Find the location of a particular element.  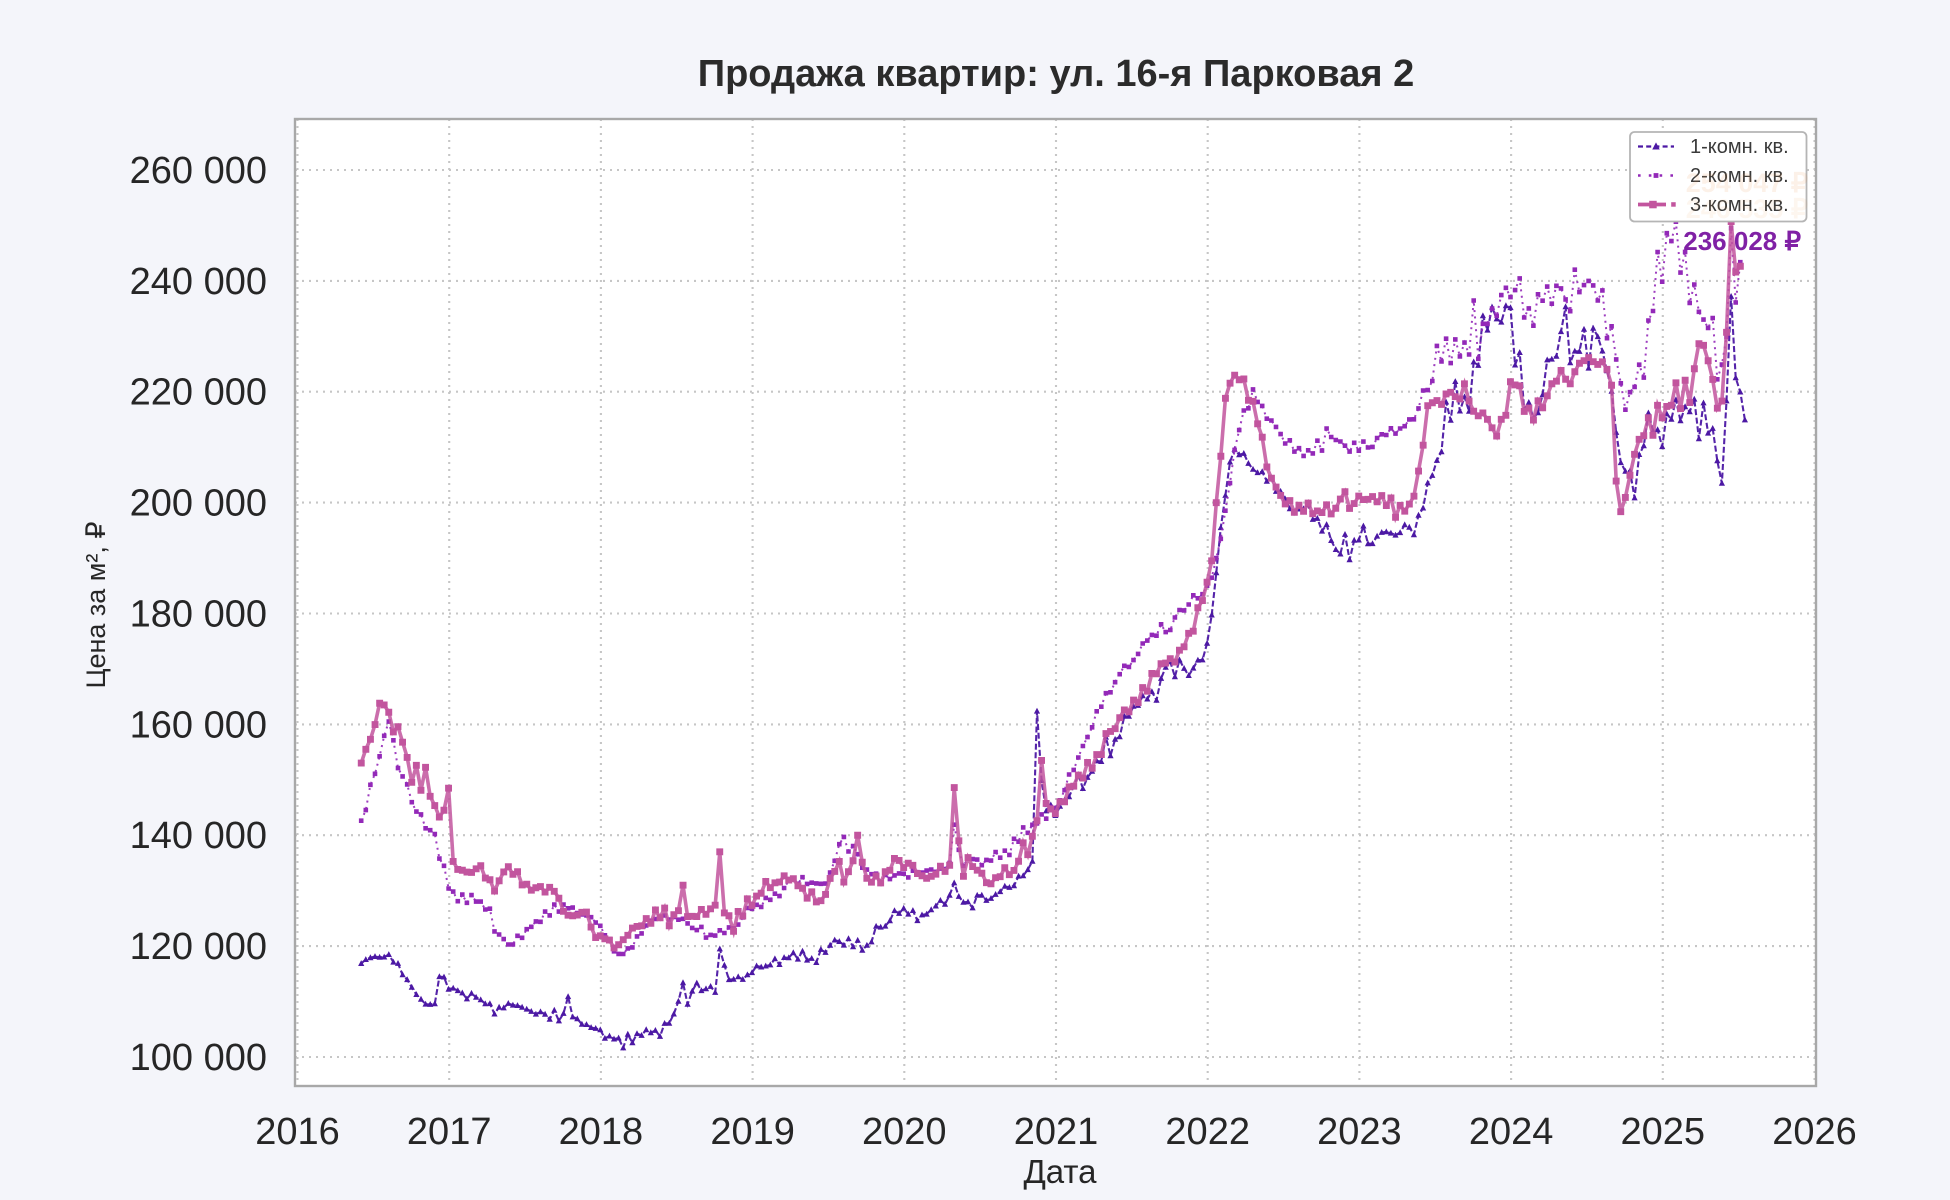

svg-text: 2018 is located at coordinates (601, 1132).